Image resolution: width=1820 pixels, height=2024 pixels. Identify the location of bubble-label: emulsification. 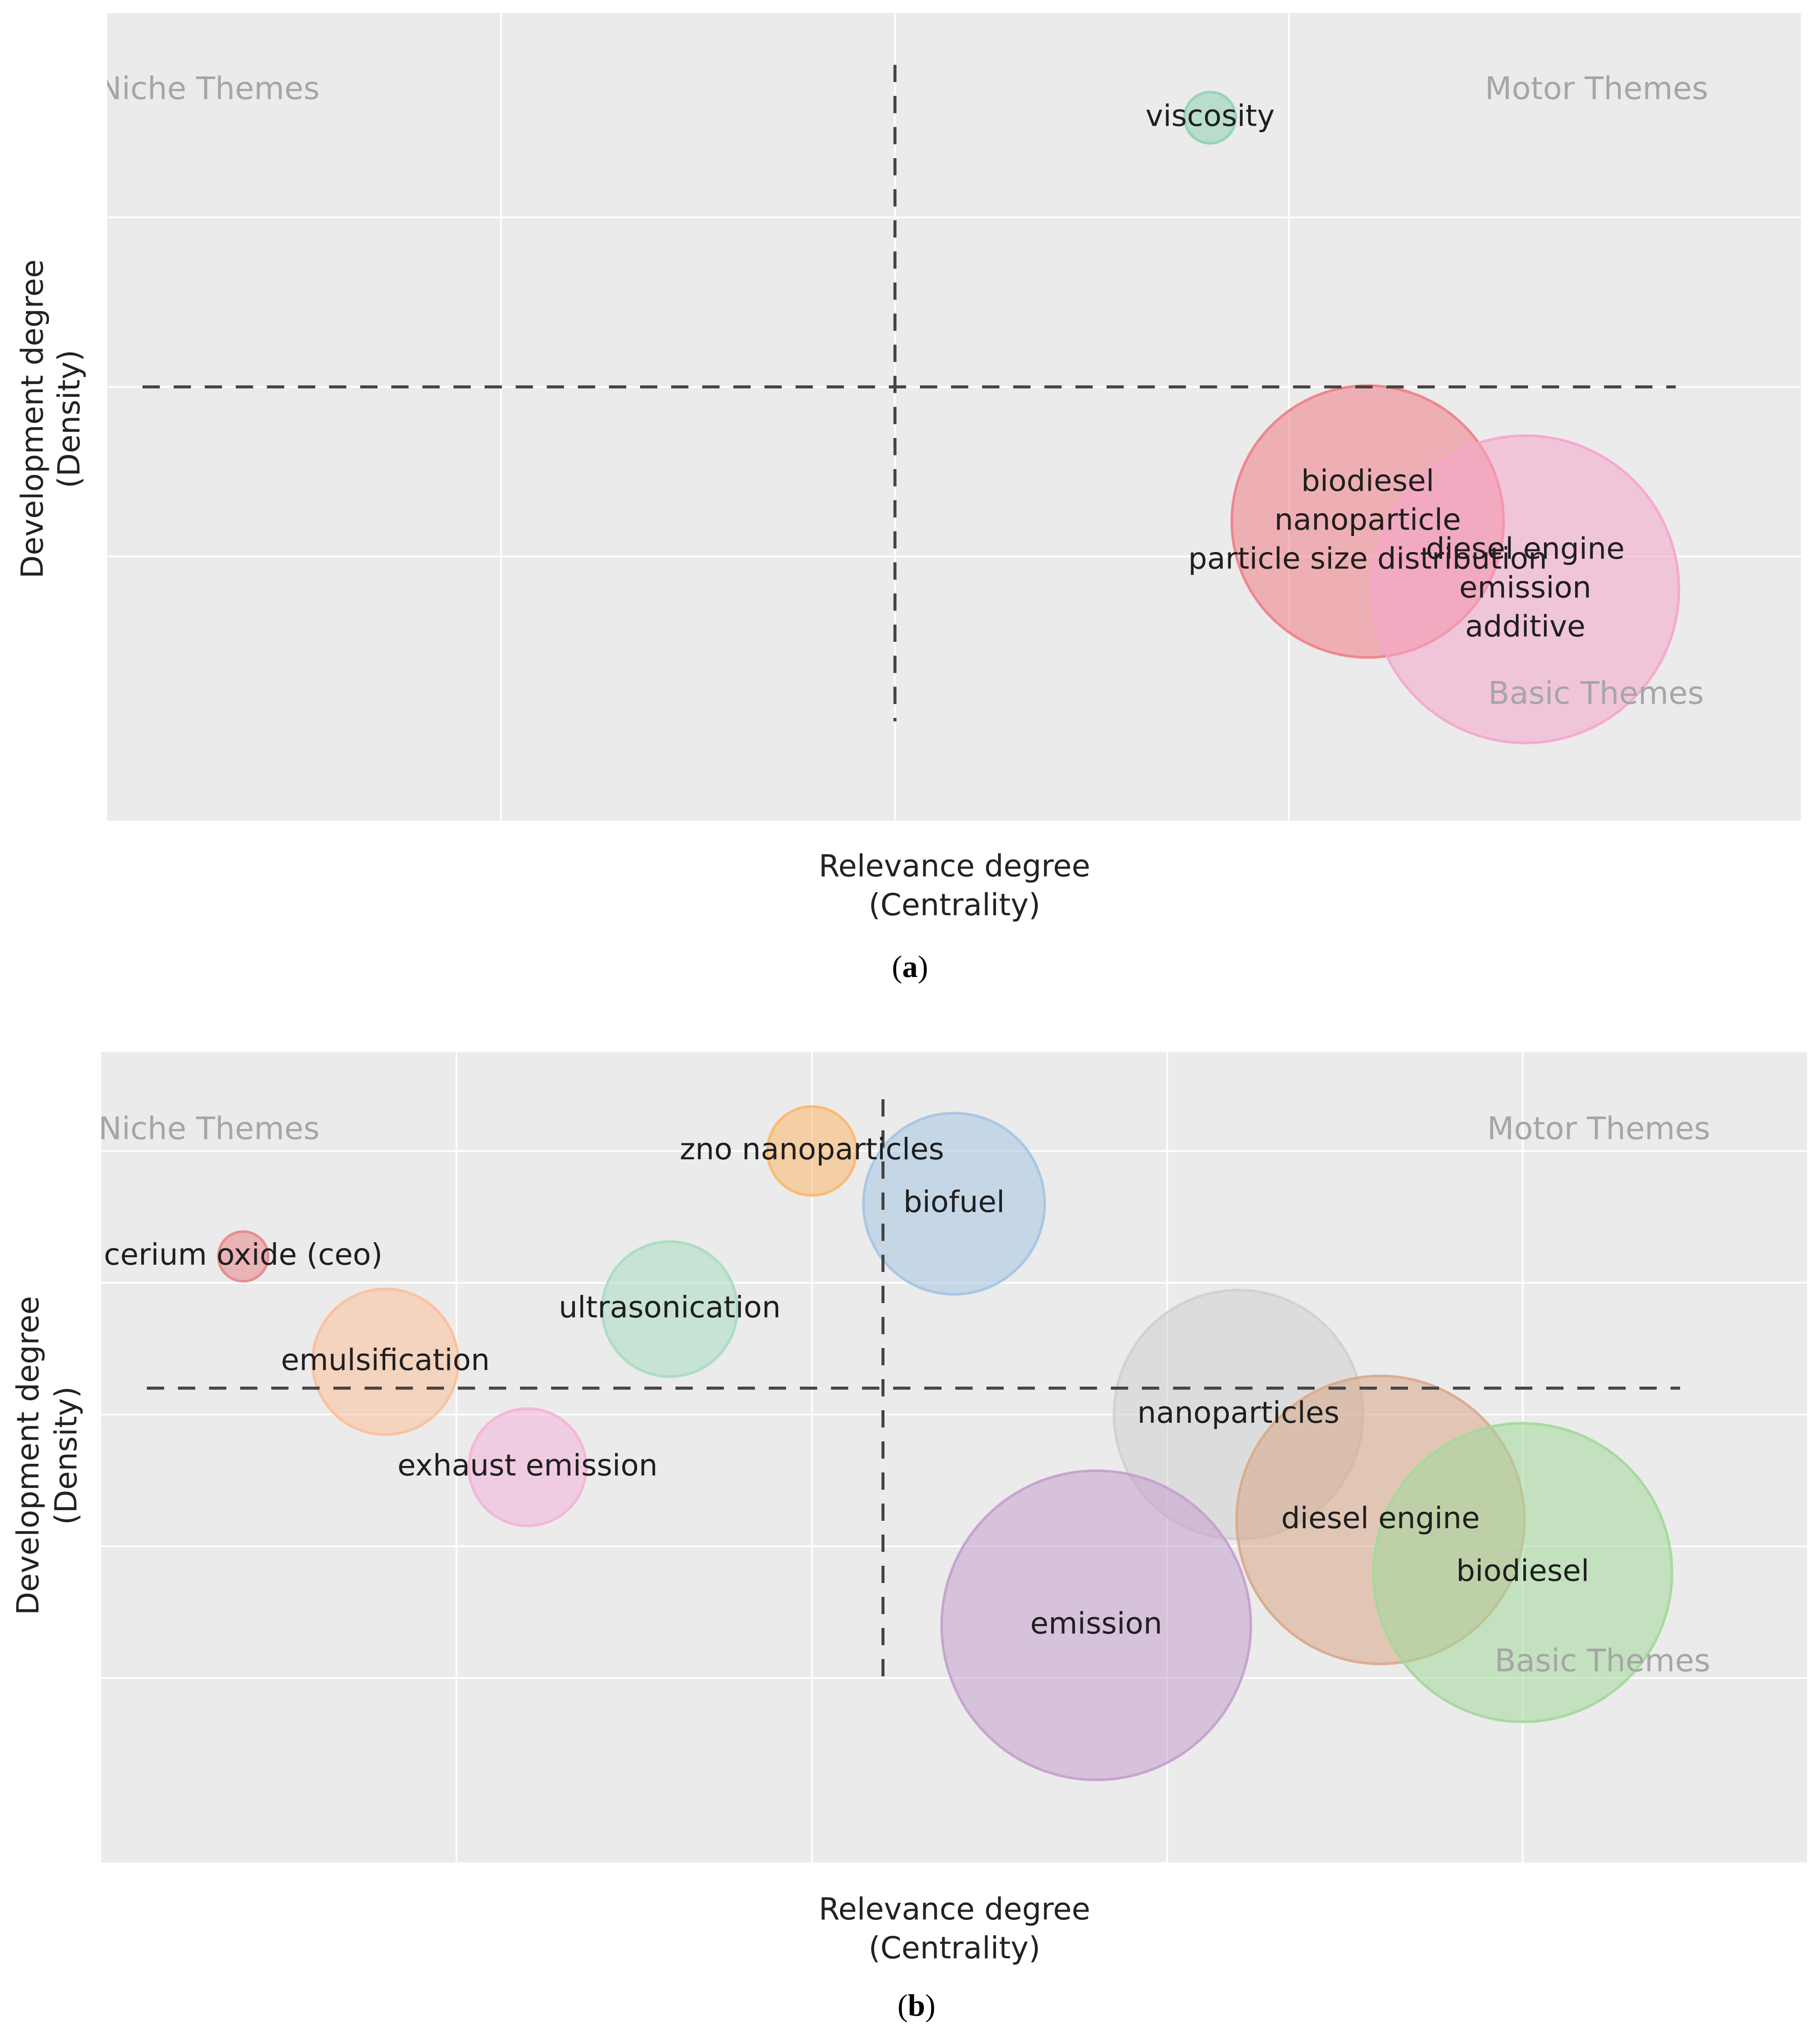
(386, 1360).